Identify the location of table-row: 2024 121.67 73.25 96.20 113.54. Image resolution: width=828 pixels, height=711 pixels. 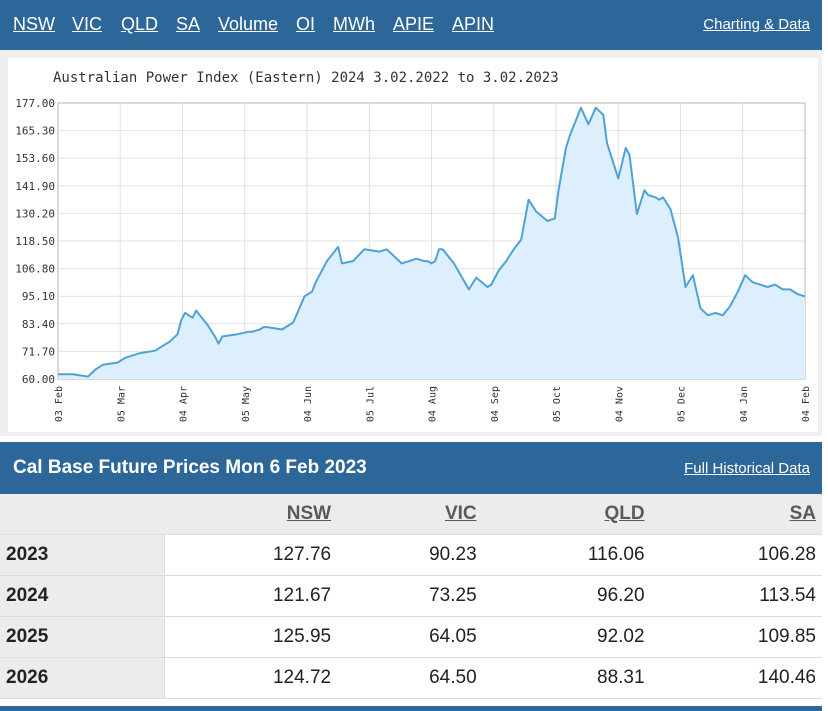
(411, 596).